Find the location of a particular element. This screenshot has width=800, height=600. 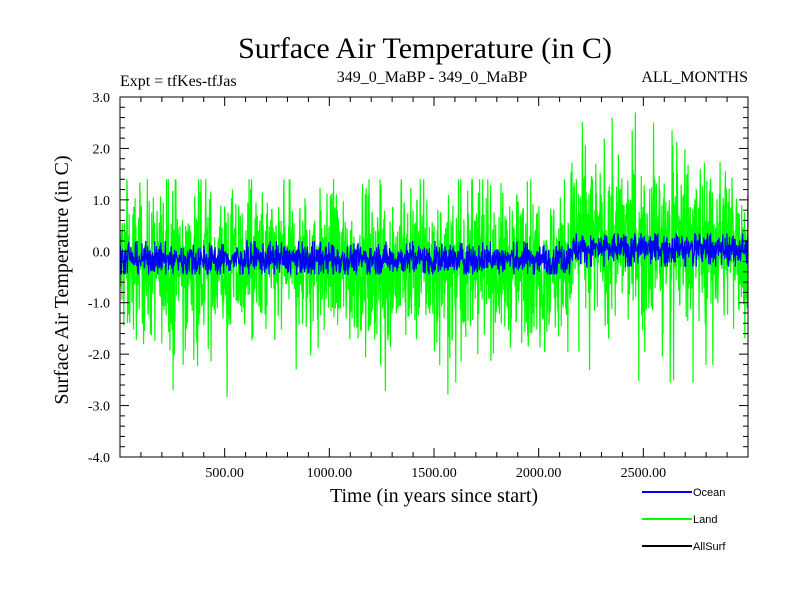

y-tick-label: 1.0 is located at coordinates (102, 201).